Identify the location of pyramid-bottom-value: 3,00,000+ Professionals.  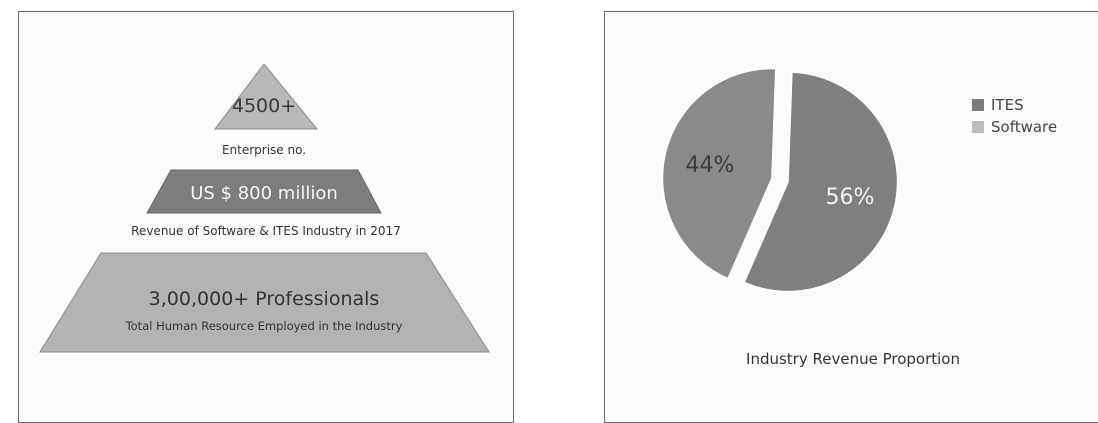
(264, 299).